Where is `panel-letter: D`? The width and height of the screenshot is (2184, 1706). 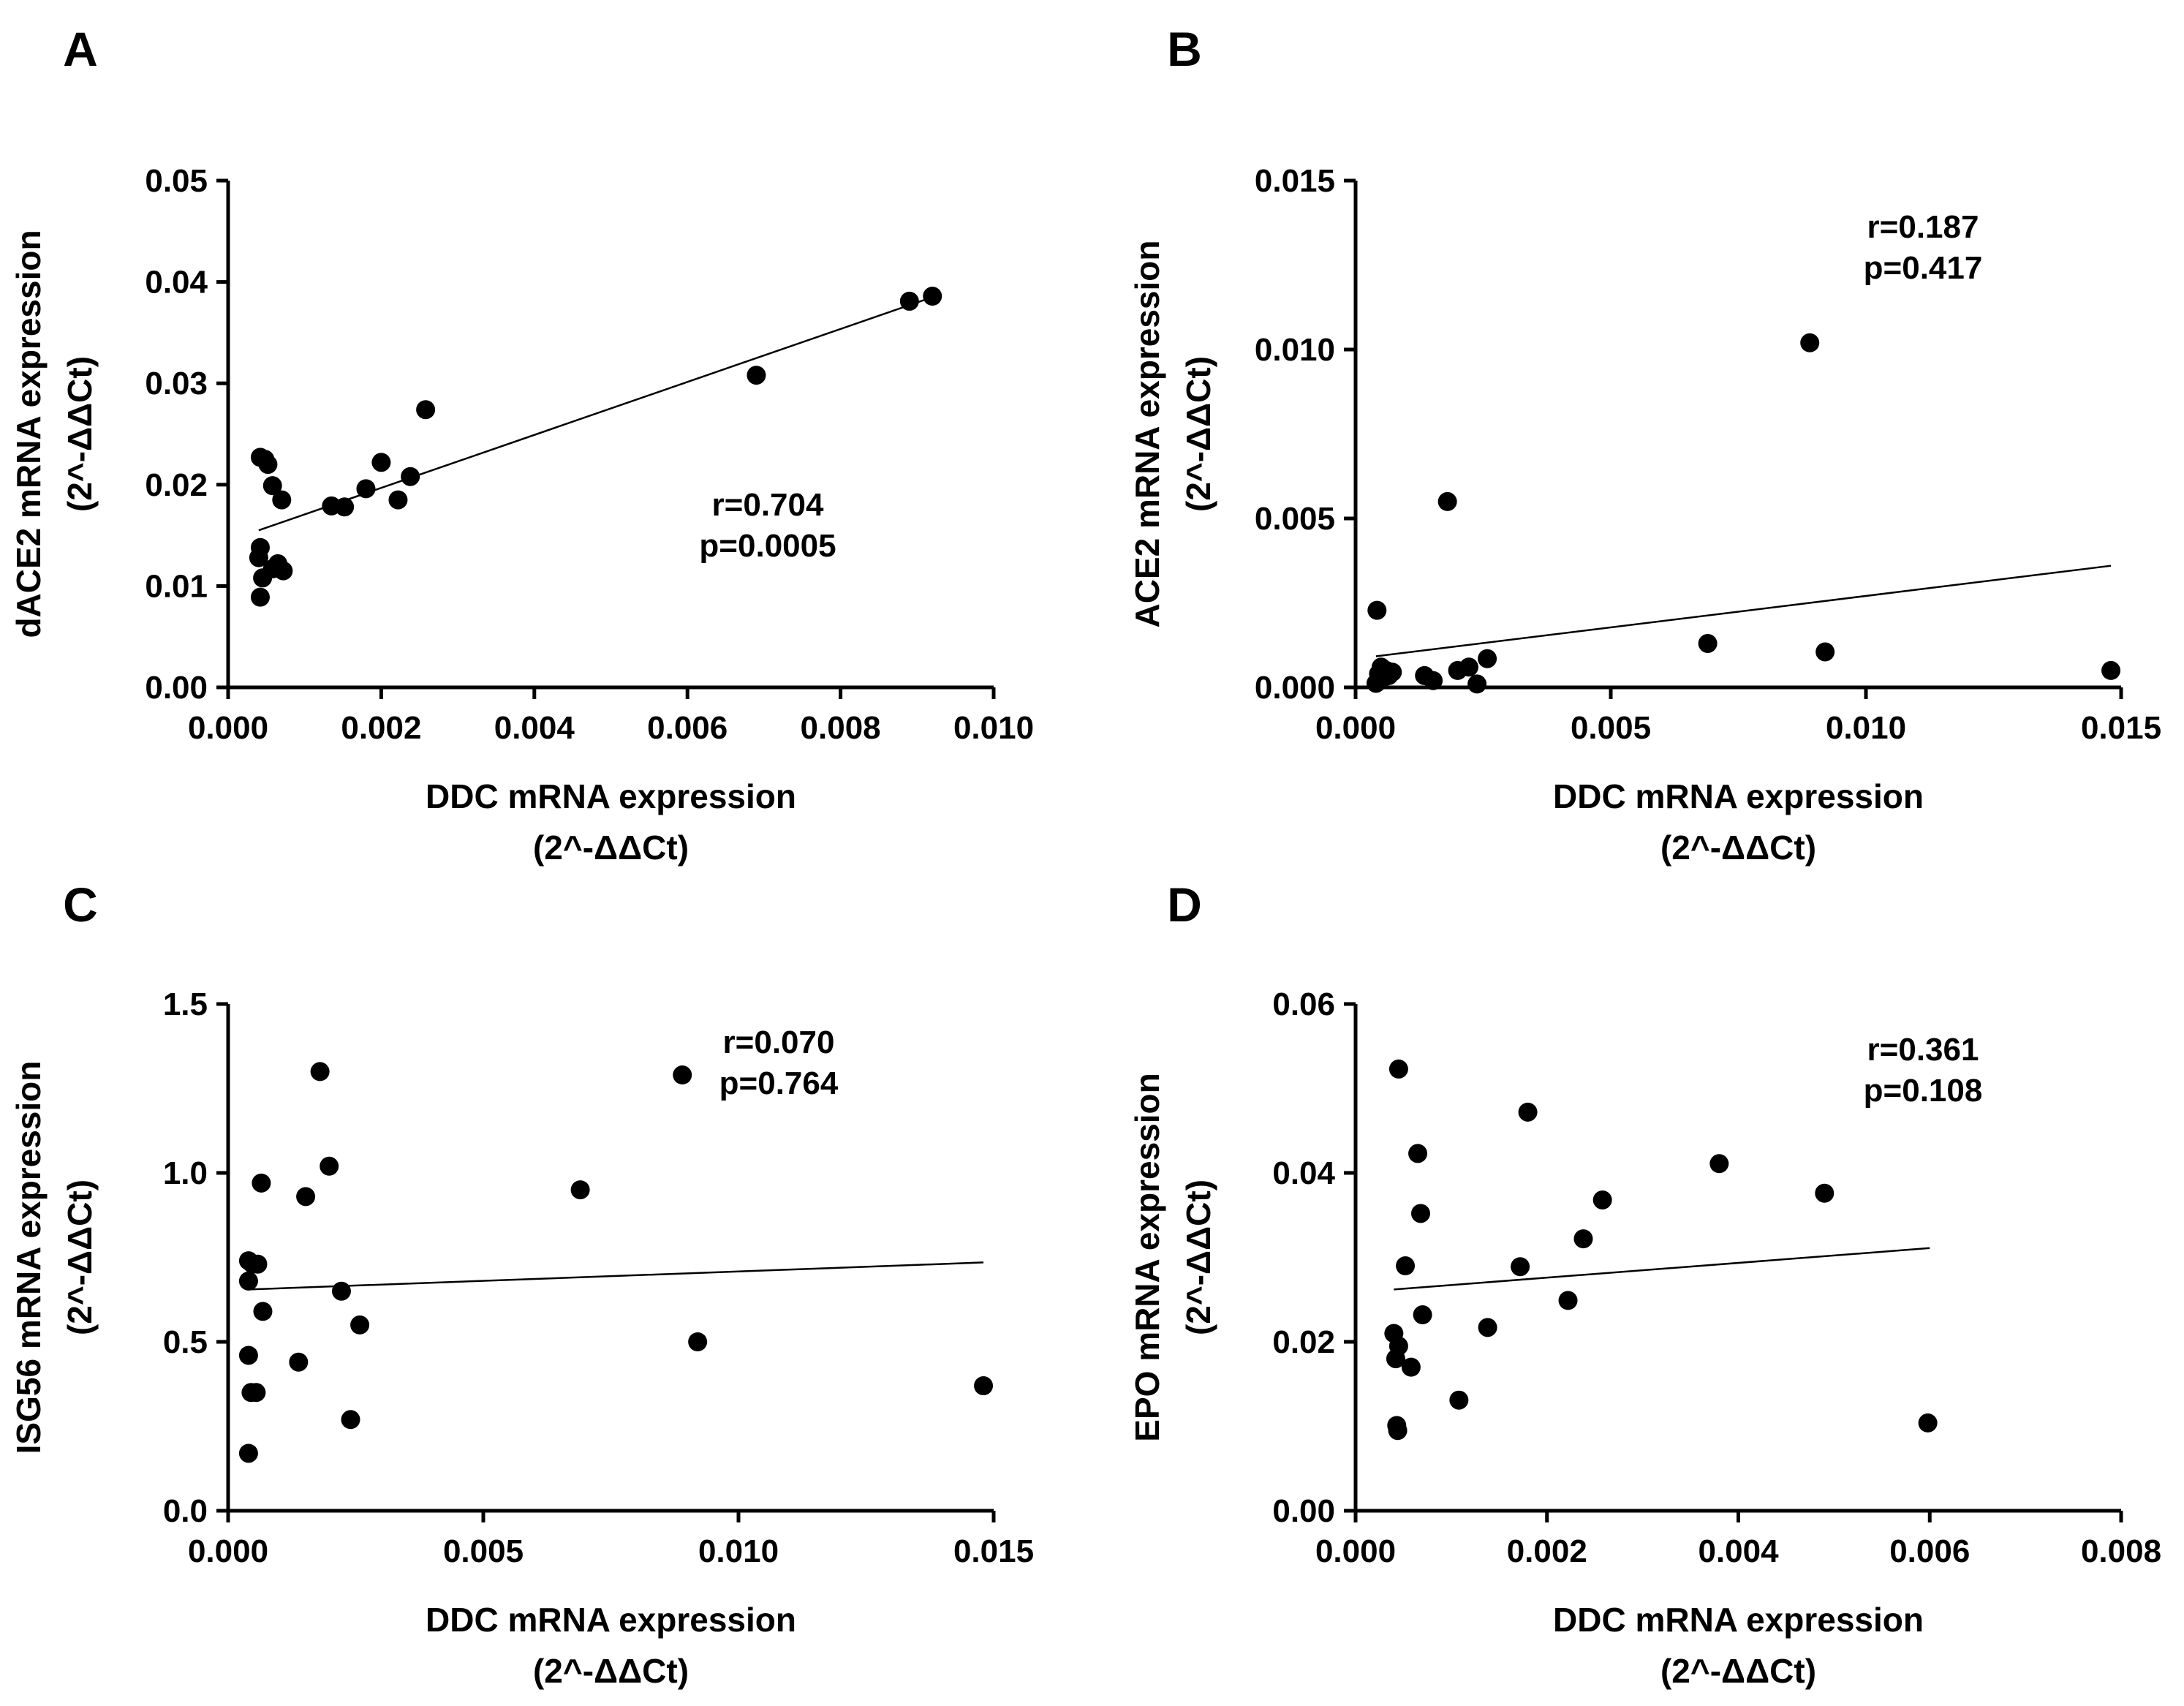 panel-letter: D is located at coordinates (1184, 904).